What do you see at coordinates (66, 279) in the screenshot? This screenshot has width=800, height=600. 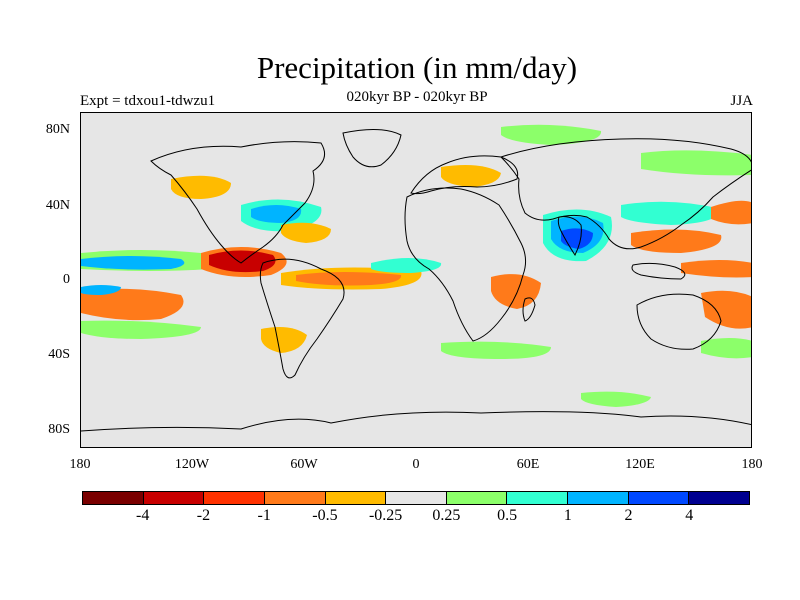 I see `y-label-0: 0` at bounding box center [66, 279].